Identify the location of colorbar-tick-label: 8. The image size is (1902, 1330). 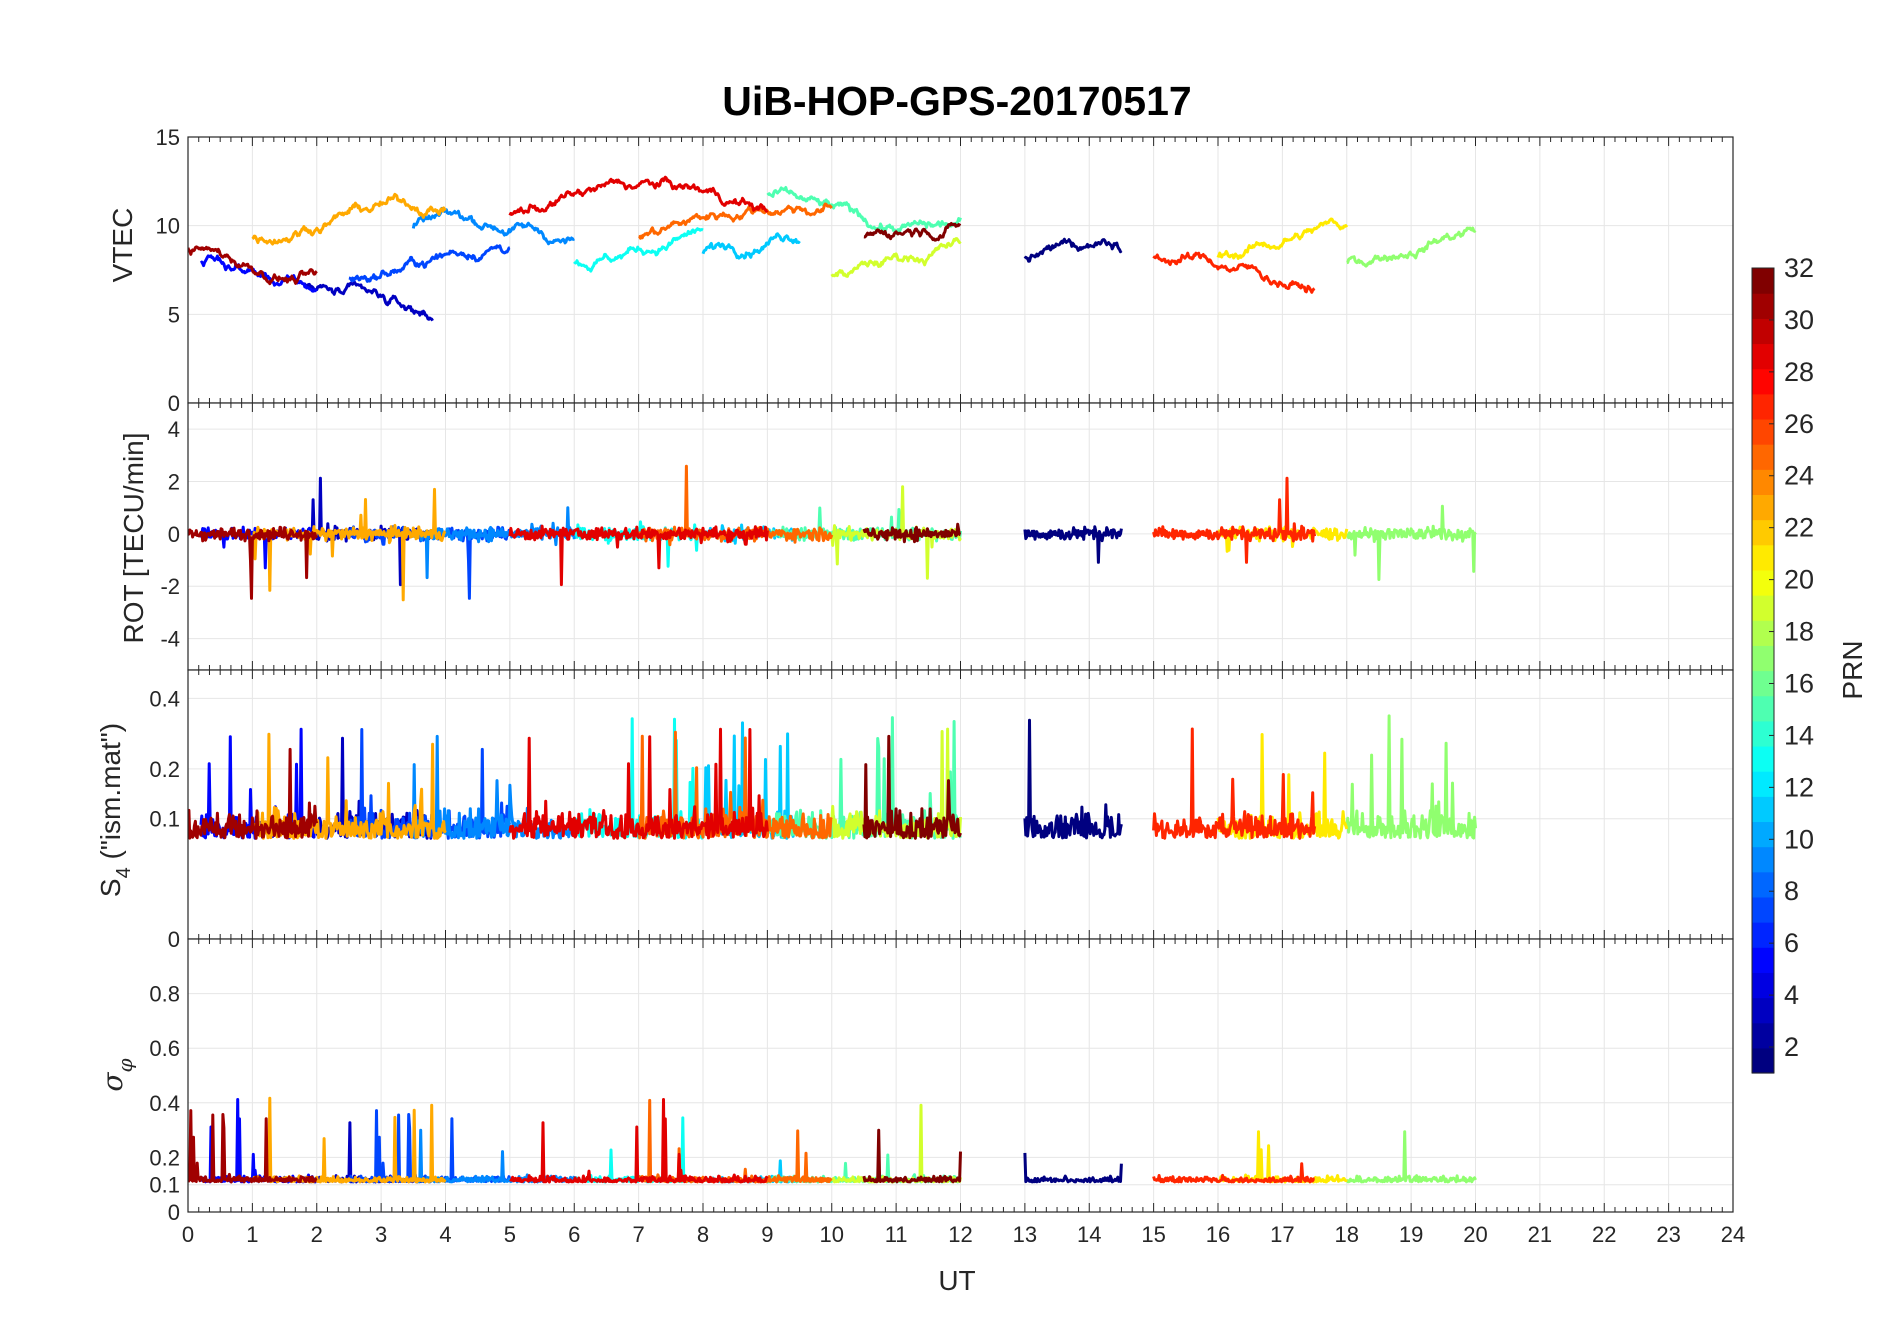
(1791, 891).